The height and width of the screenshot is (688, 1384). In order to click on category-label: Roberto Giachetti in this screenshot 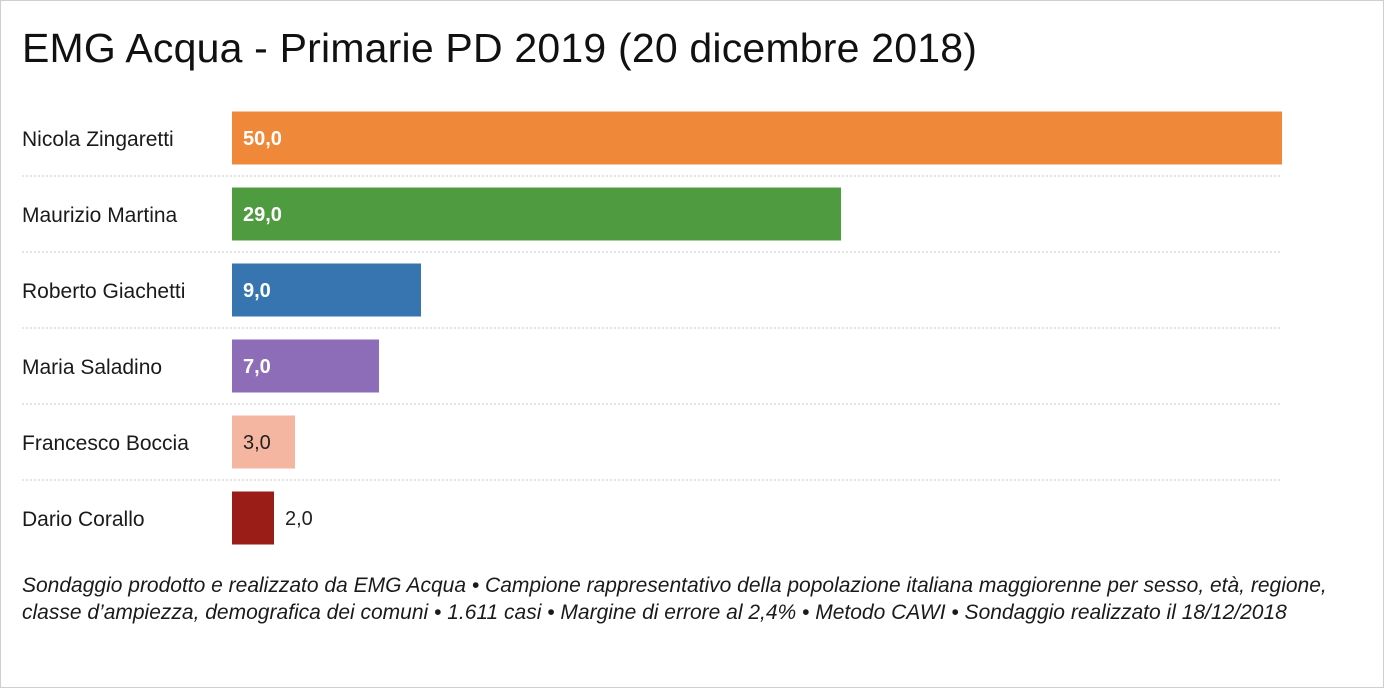, I will do `click(103, 291)`.